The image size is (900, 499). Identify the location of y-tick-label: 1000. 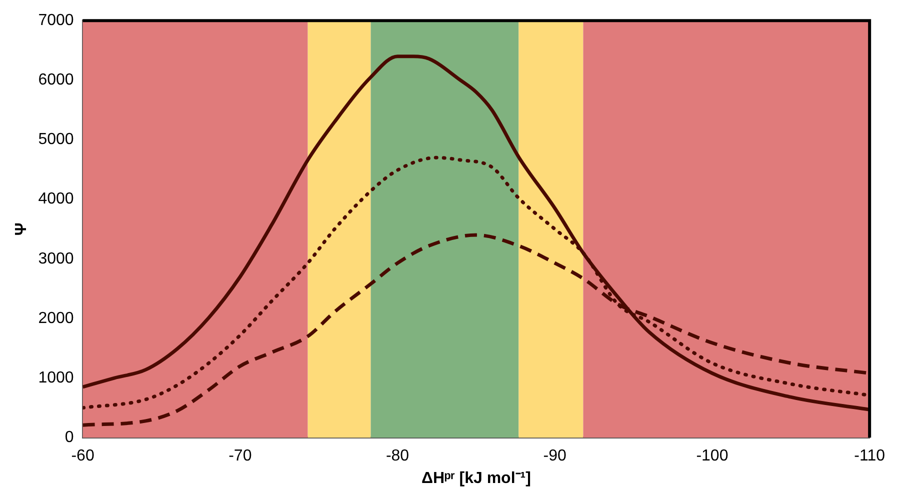
(56, 377).